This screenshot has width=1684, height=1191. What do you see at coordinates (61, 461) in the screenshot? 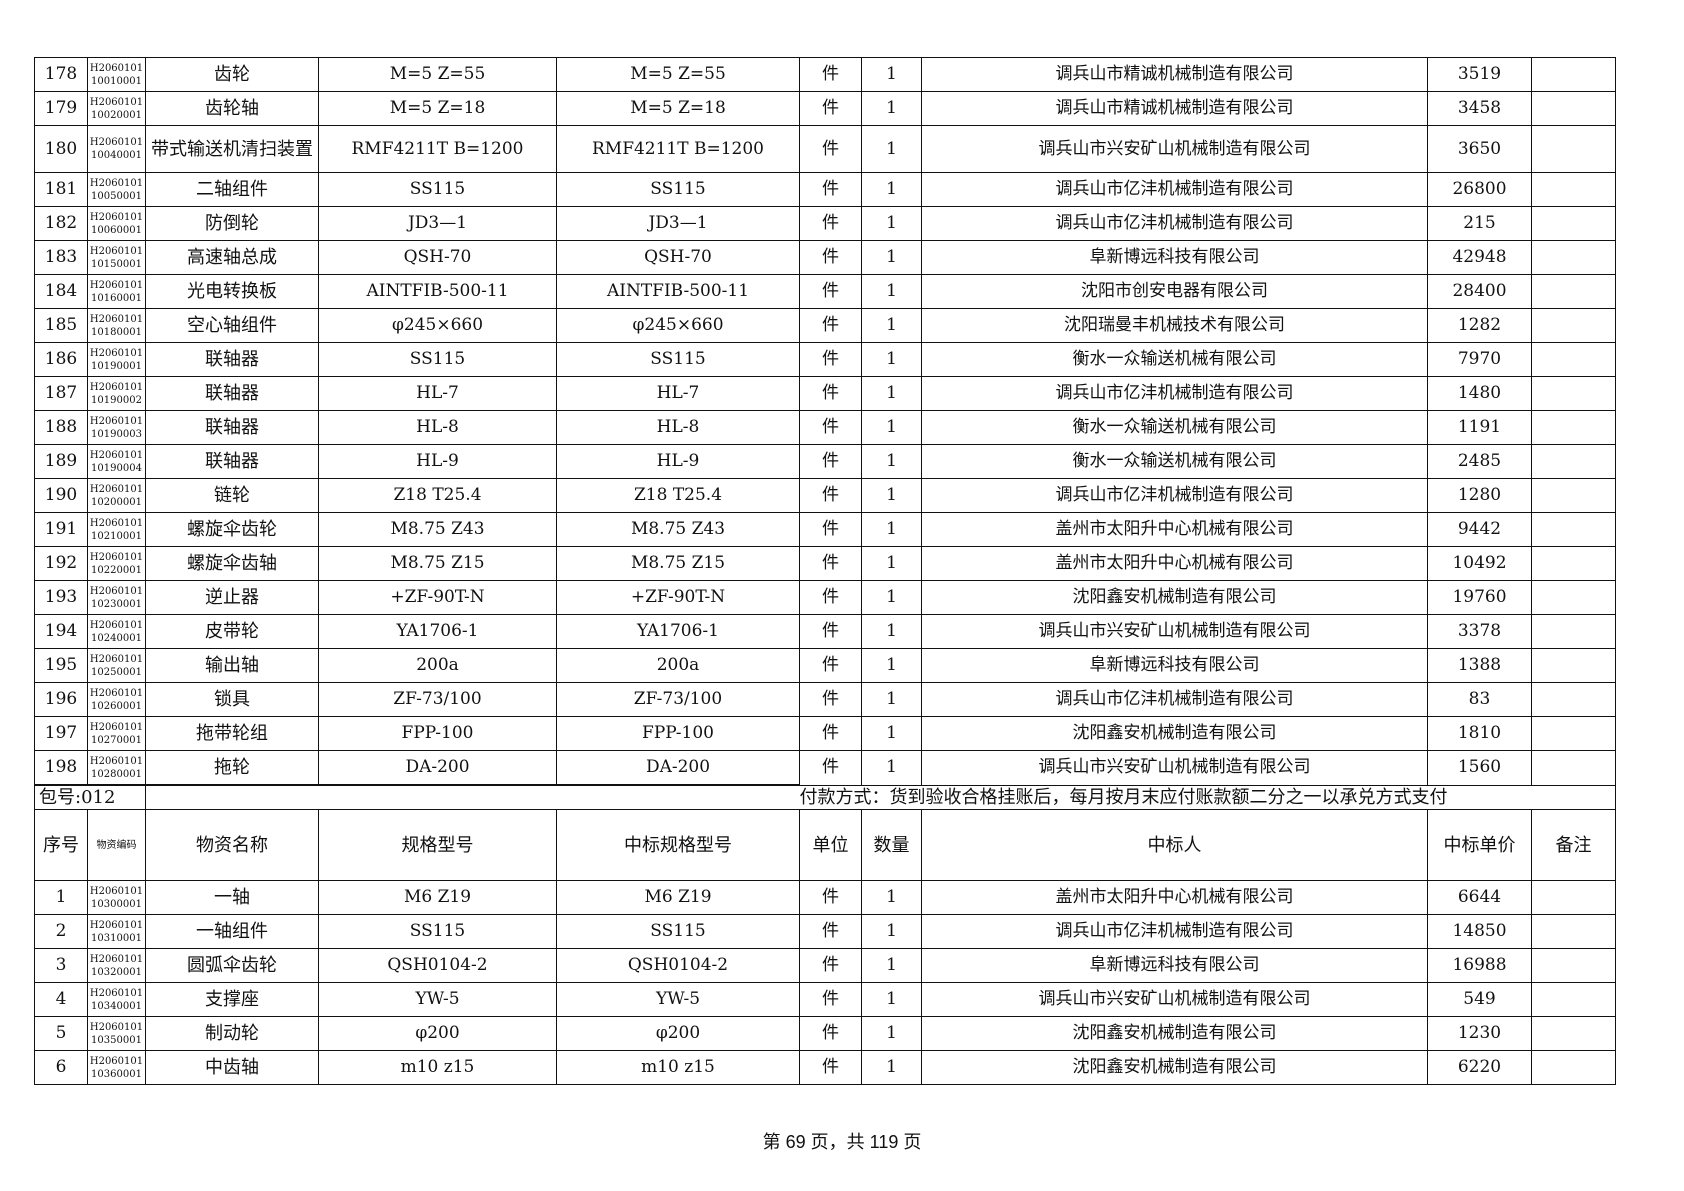
I see `cell-no: 189` at bounding box center [61, 461].